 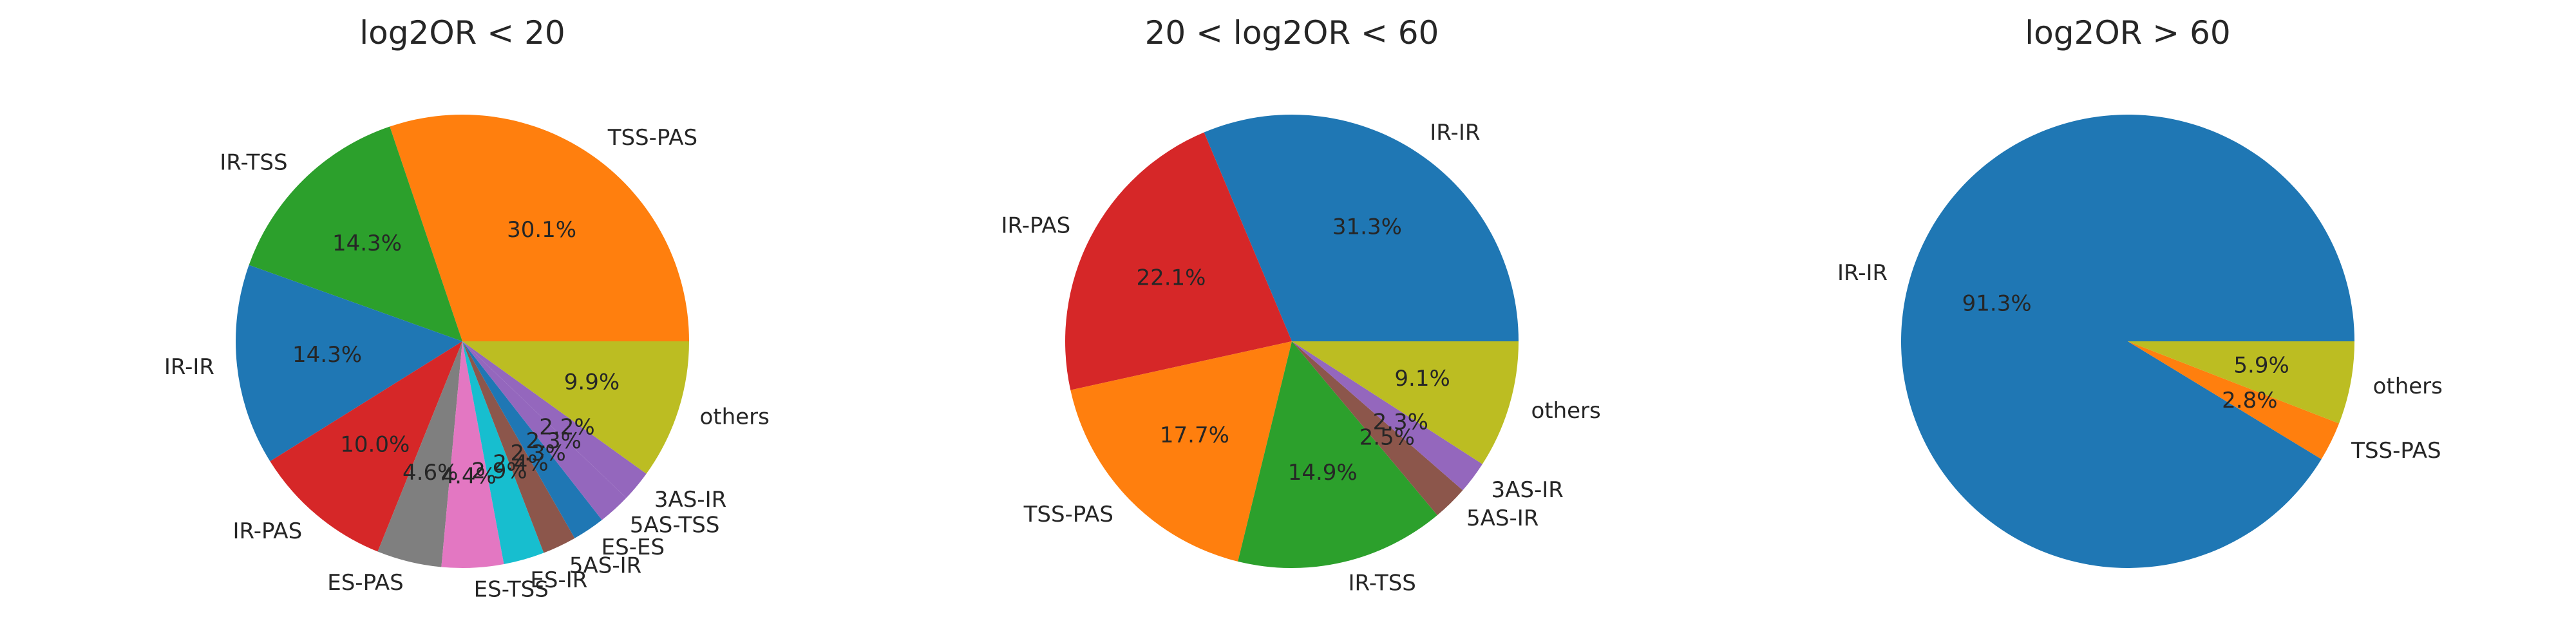 I want to click on slice-label: ES-IR, so click(x=558, y=580).